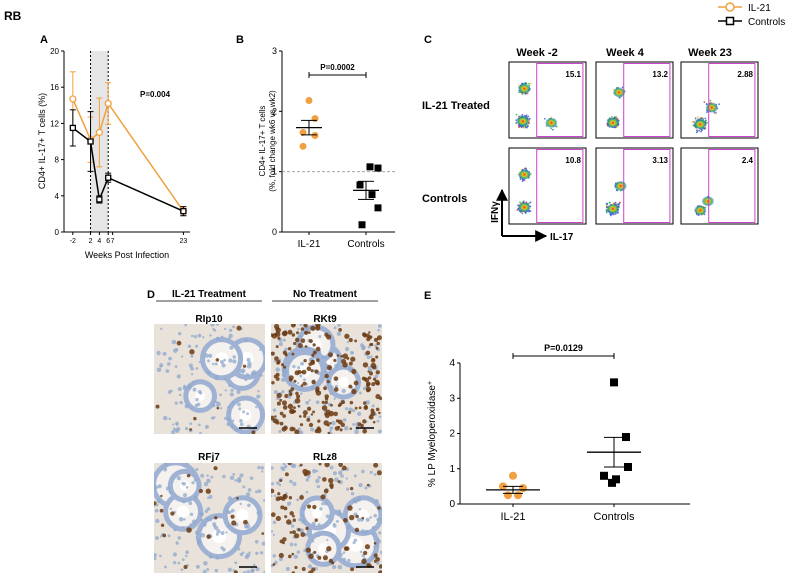 The height and width of the screenshot is (576, 796). I want to click on sample-label: RIp10, so click(209, 319).